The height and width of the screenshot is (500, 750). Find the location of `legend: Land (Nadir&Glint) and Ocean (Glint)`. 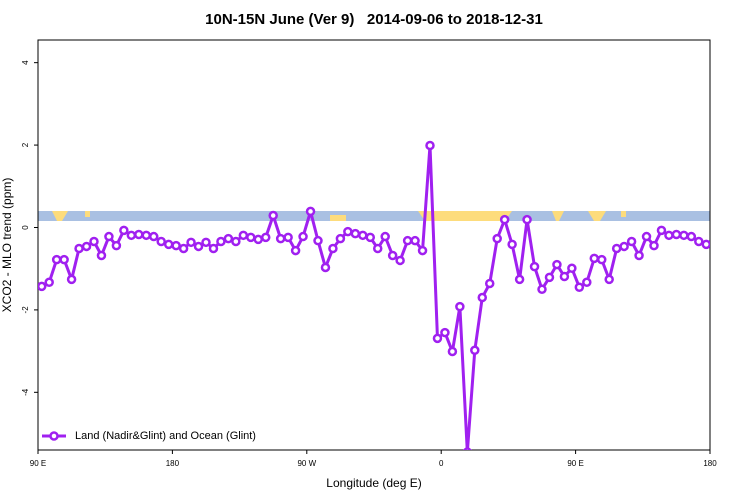

legend: Land (Nadir&Glint) and Ocean (Glint) is located at coordinates (149, 436).